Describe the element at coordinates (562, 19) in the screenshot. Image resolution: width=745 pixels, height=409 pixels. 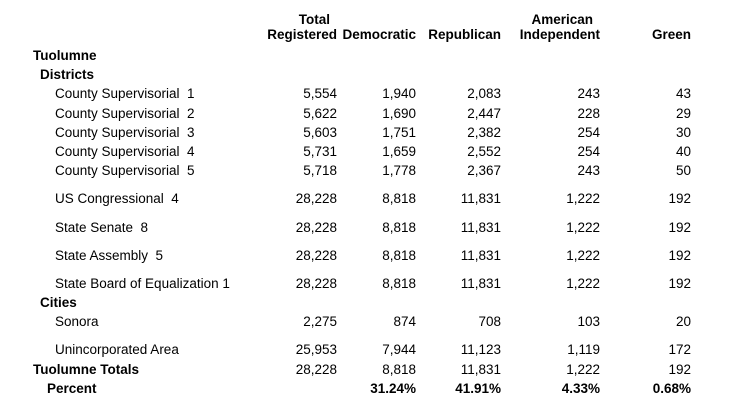
I see `column-header-american: American` at that location.